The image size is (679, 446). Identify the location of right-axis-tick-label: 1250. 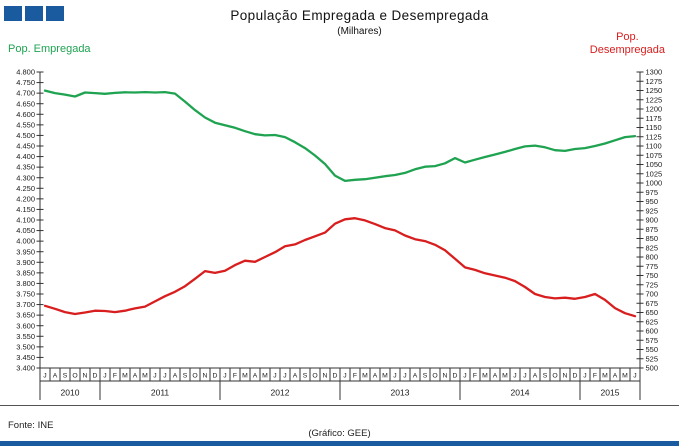
(654, 90).